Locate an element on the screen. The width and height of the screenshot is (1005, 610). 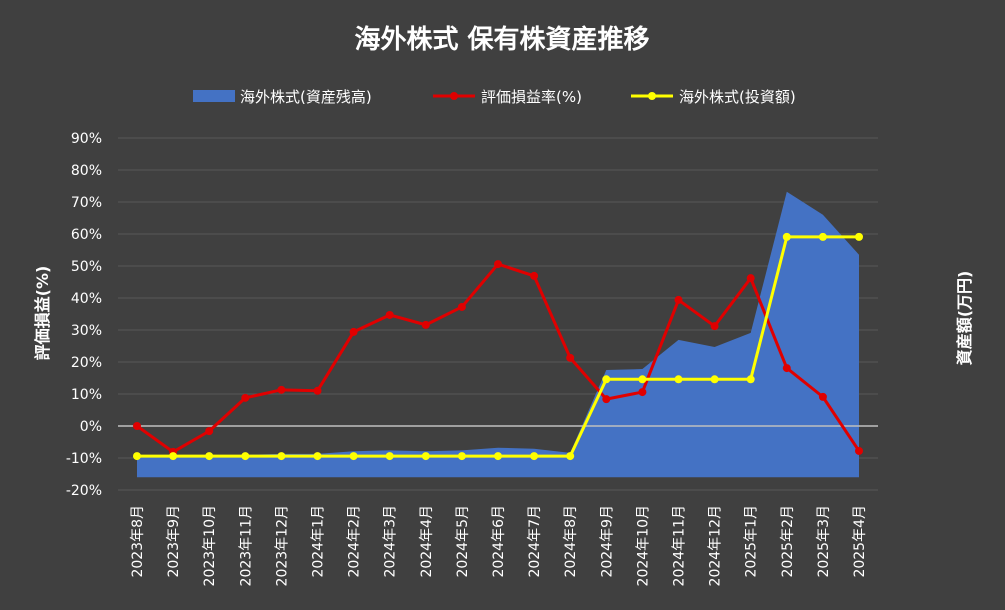
y-tick-label: 50% is located at coordinates (86, 267).